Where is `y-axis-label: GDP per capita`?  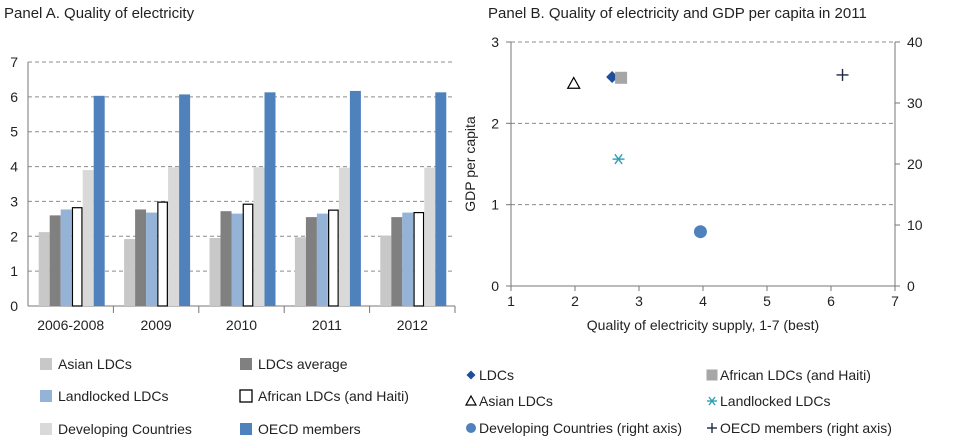
y-axis-label: GDP per capita is located at coordinates (470, 164).